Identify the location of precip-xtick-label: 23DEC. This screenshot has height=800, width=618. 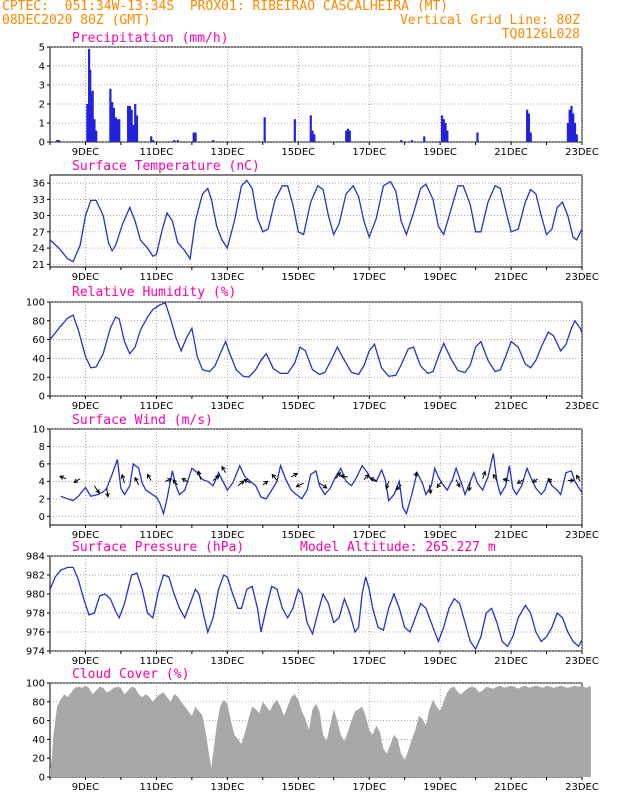
(582, 152).